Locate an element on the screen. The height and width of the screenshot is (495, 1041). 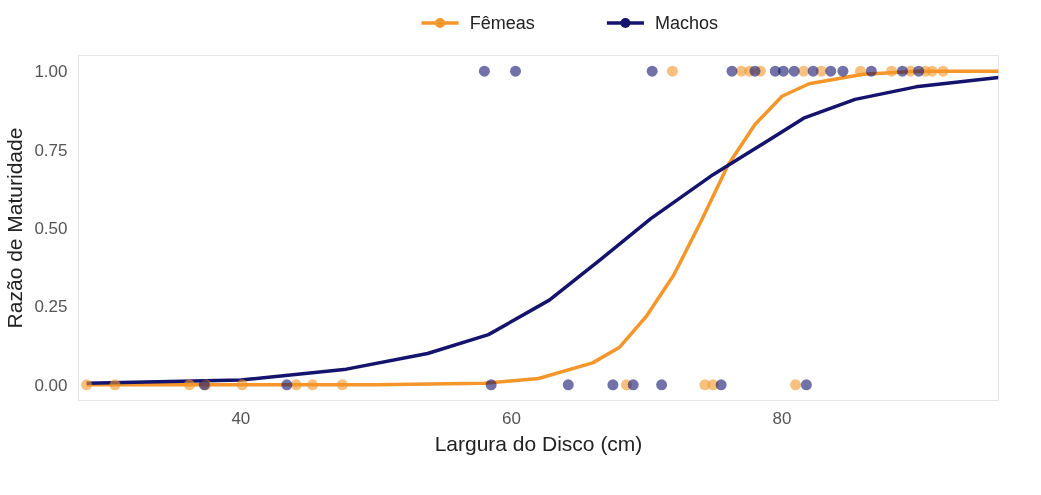
legend-label: Machos is located at coordinates (687, 23).